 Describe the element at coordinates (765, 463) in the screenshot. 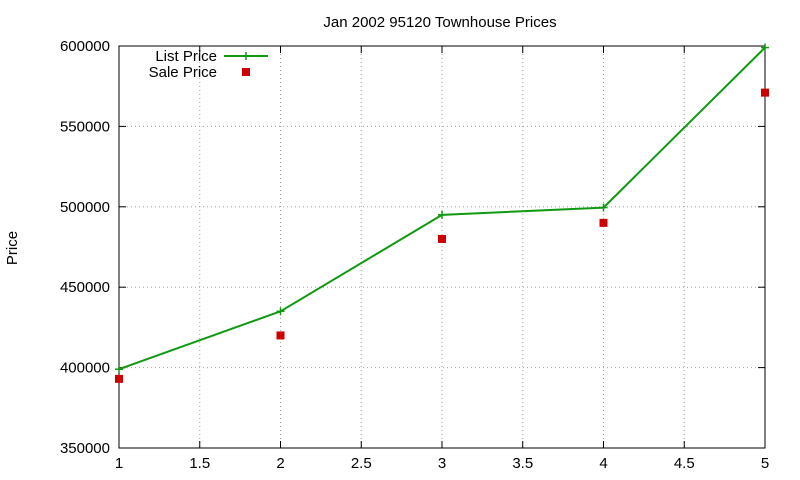

I see `x-tick-label: 5` at that location.